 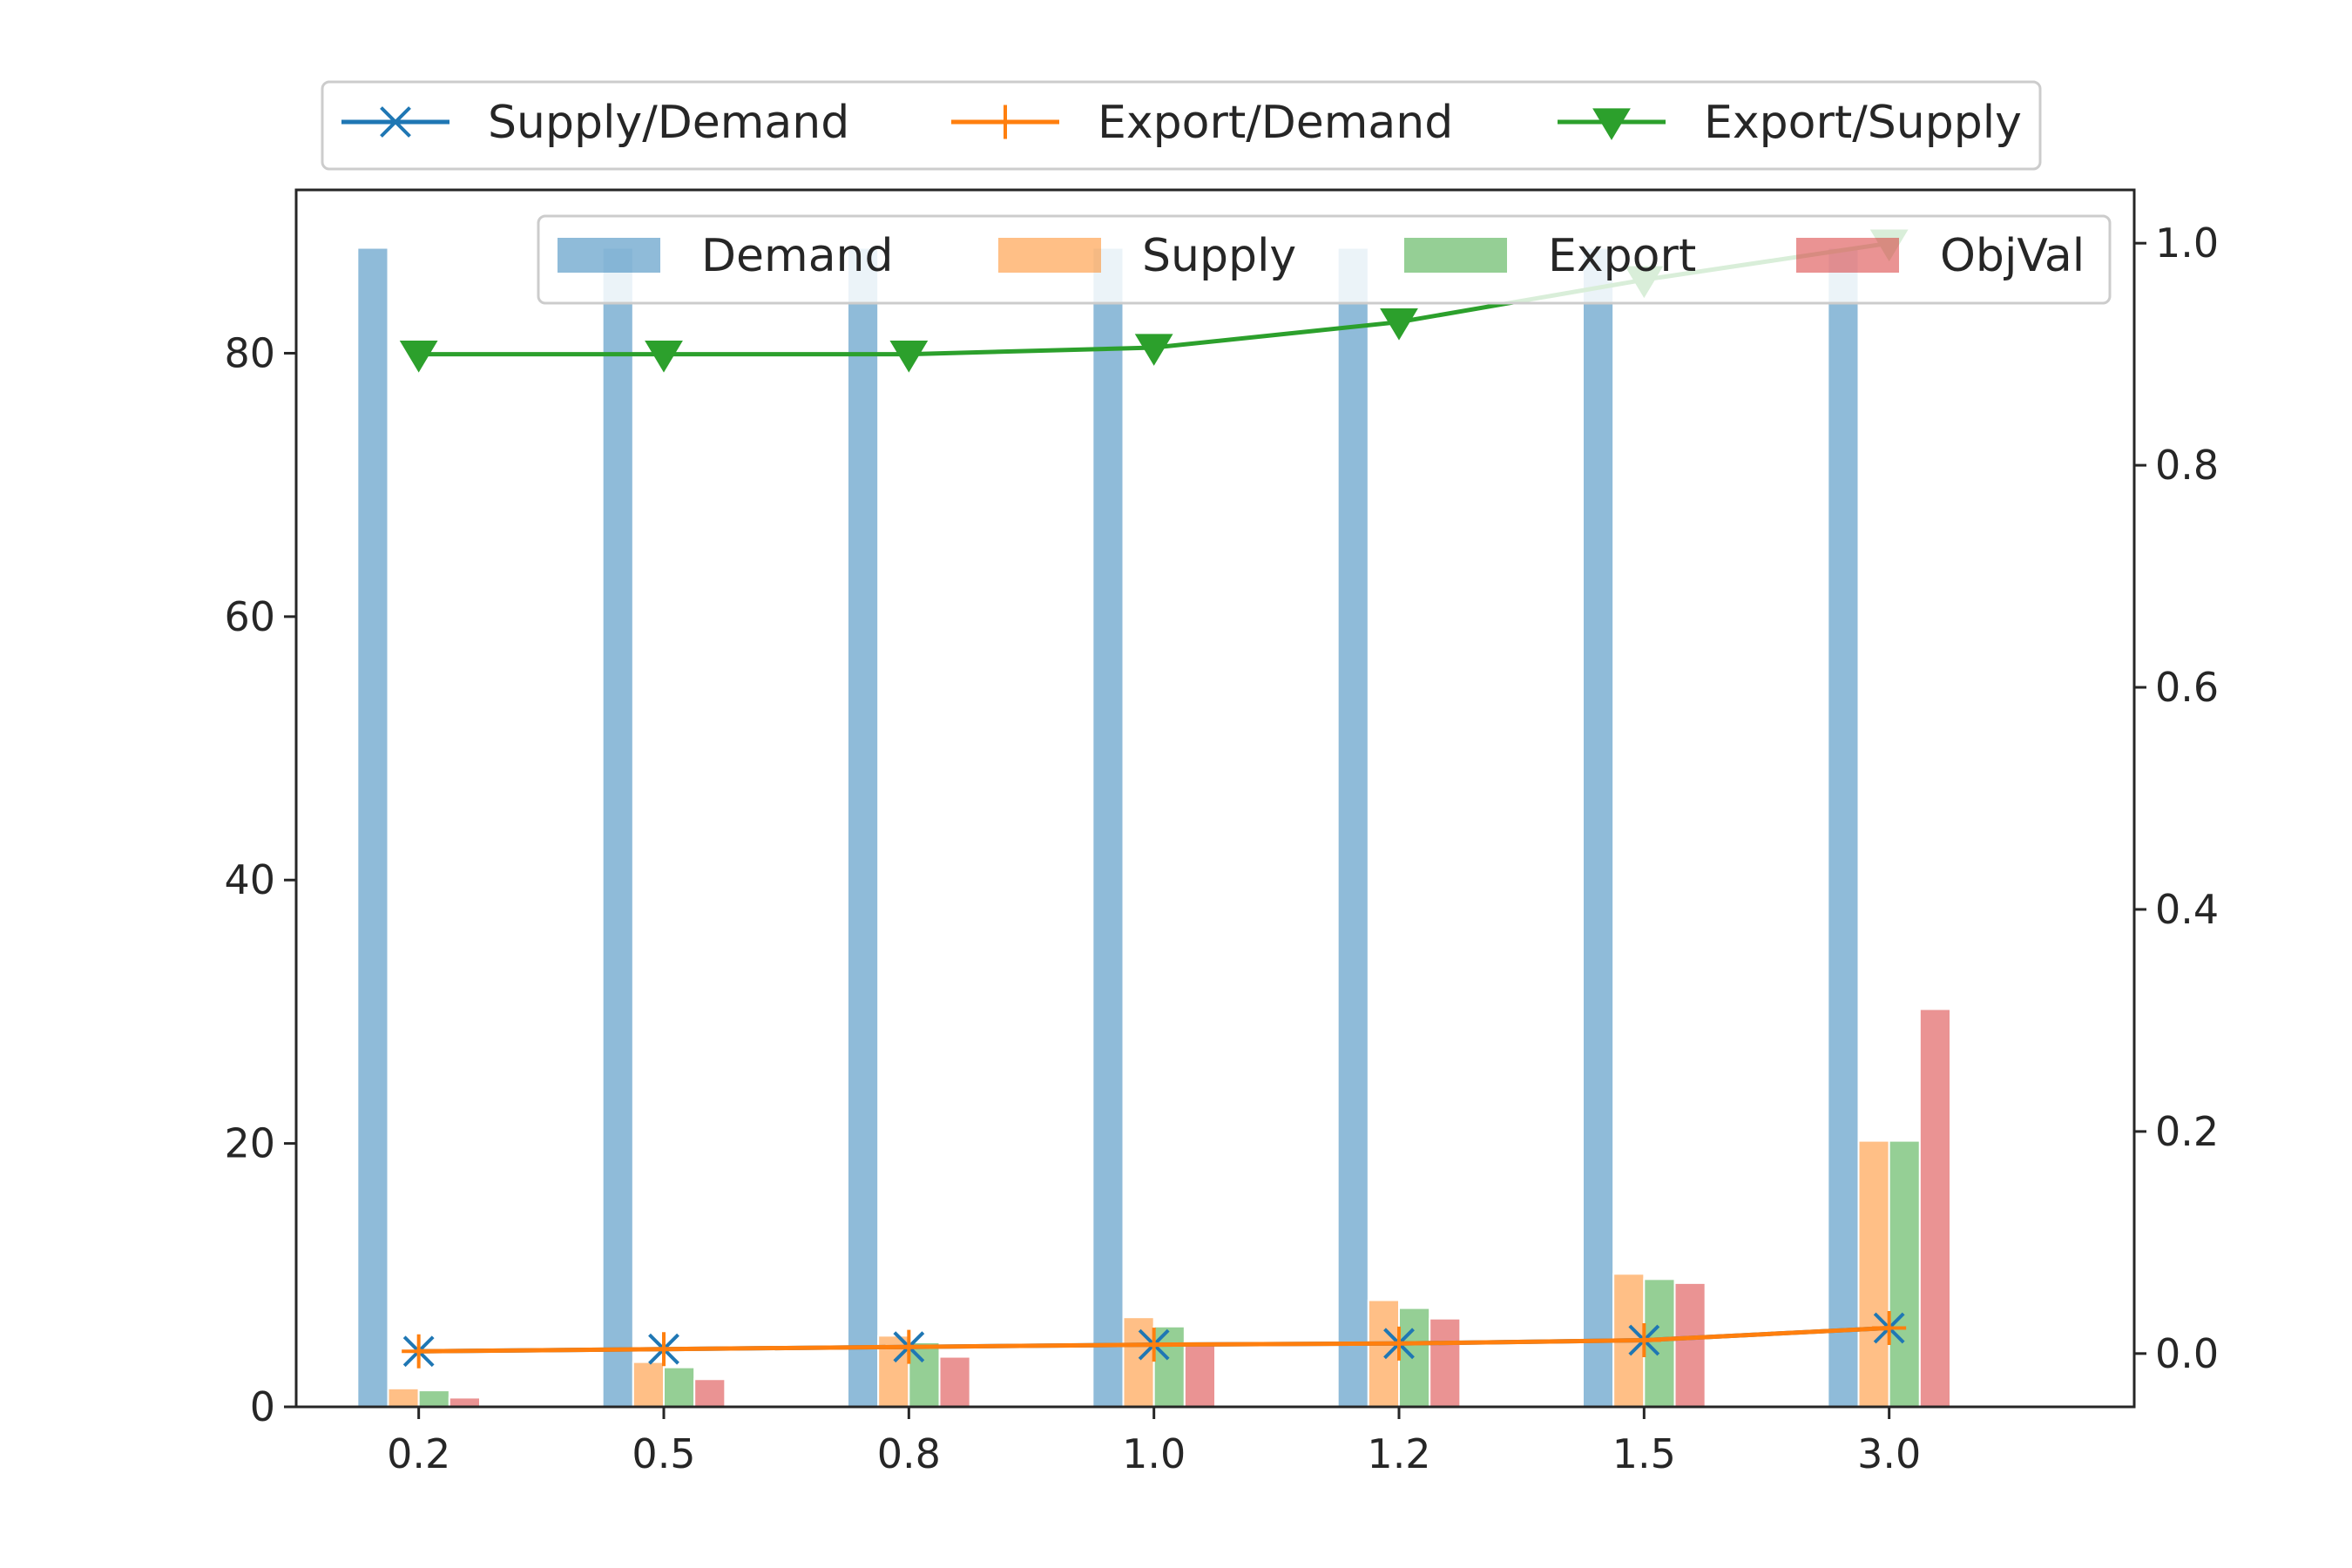 I want to click on x-tick-label: 0.2, so click(x=418, y=1453).